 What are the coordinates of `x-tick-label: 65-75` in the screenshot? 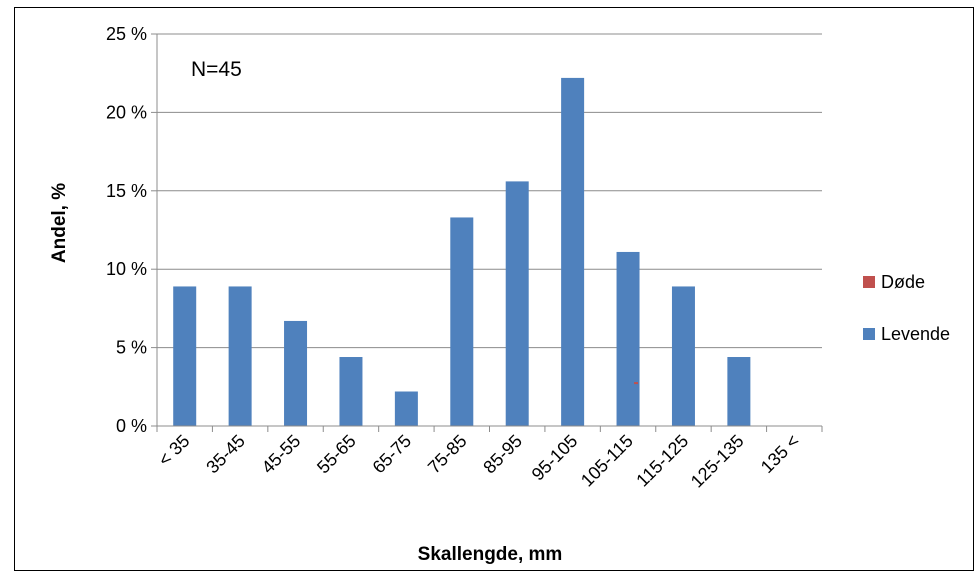 It's located at (392, 454).